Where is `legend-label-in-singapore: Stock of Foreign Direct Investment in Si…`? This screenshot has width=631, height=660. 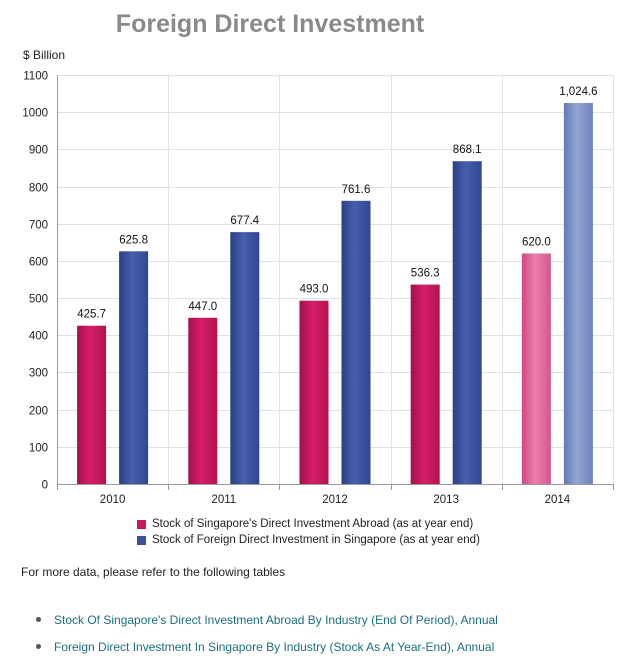
legend-label-in-singapore: Stock of Foreign Direct Investment in Si… is located at coordinates (316, 540).